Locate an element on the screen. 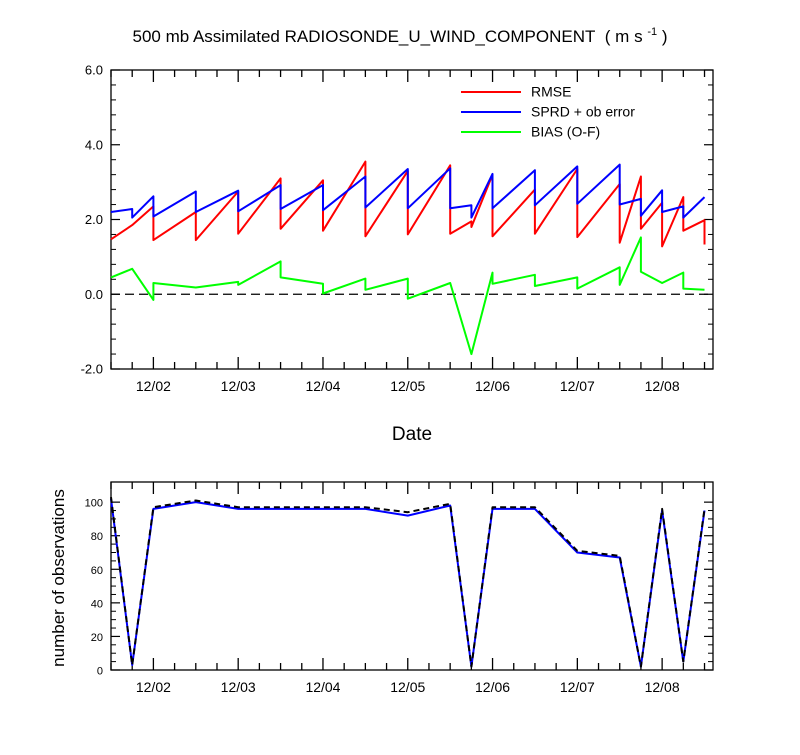 This screenshot has height=755, width=800. bottom-y-tick-label: 100 is located at coordinates (94, 504).